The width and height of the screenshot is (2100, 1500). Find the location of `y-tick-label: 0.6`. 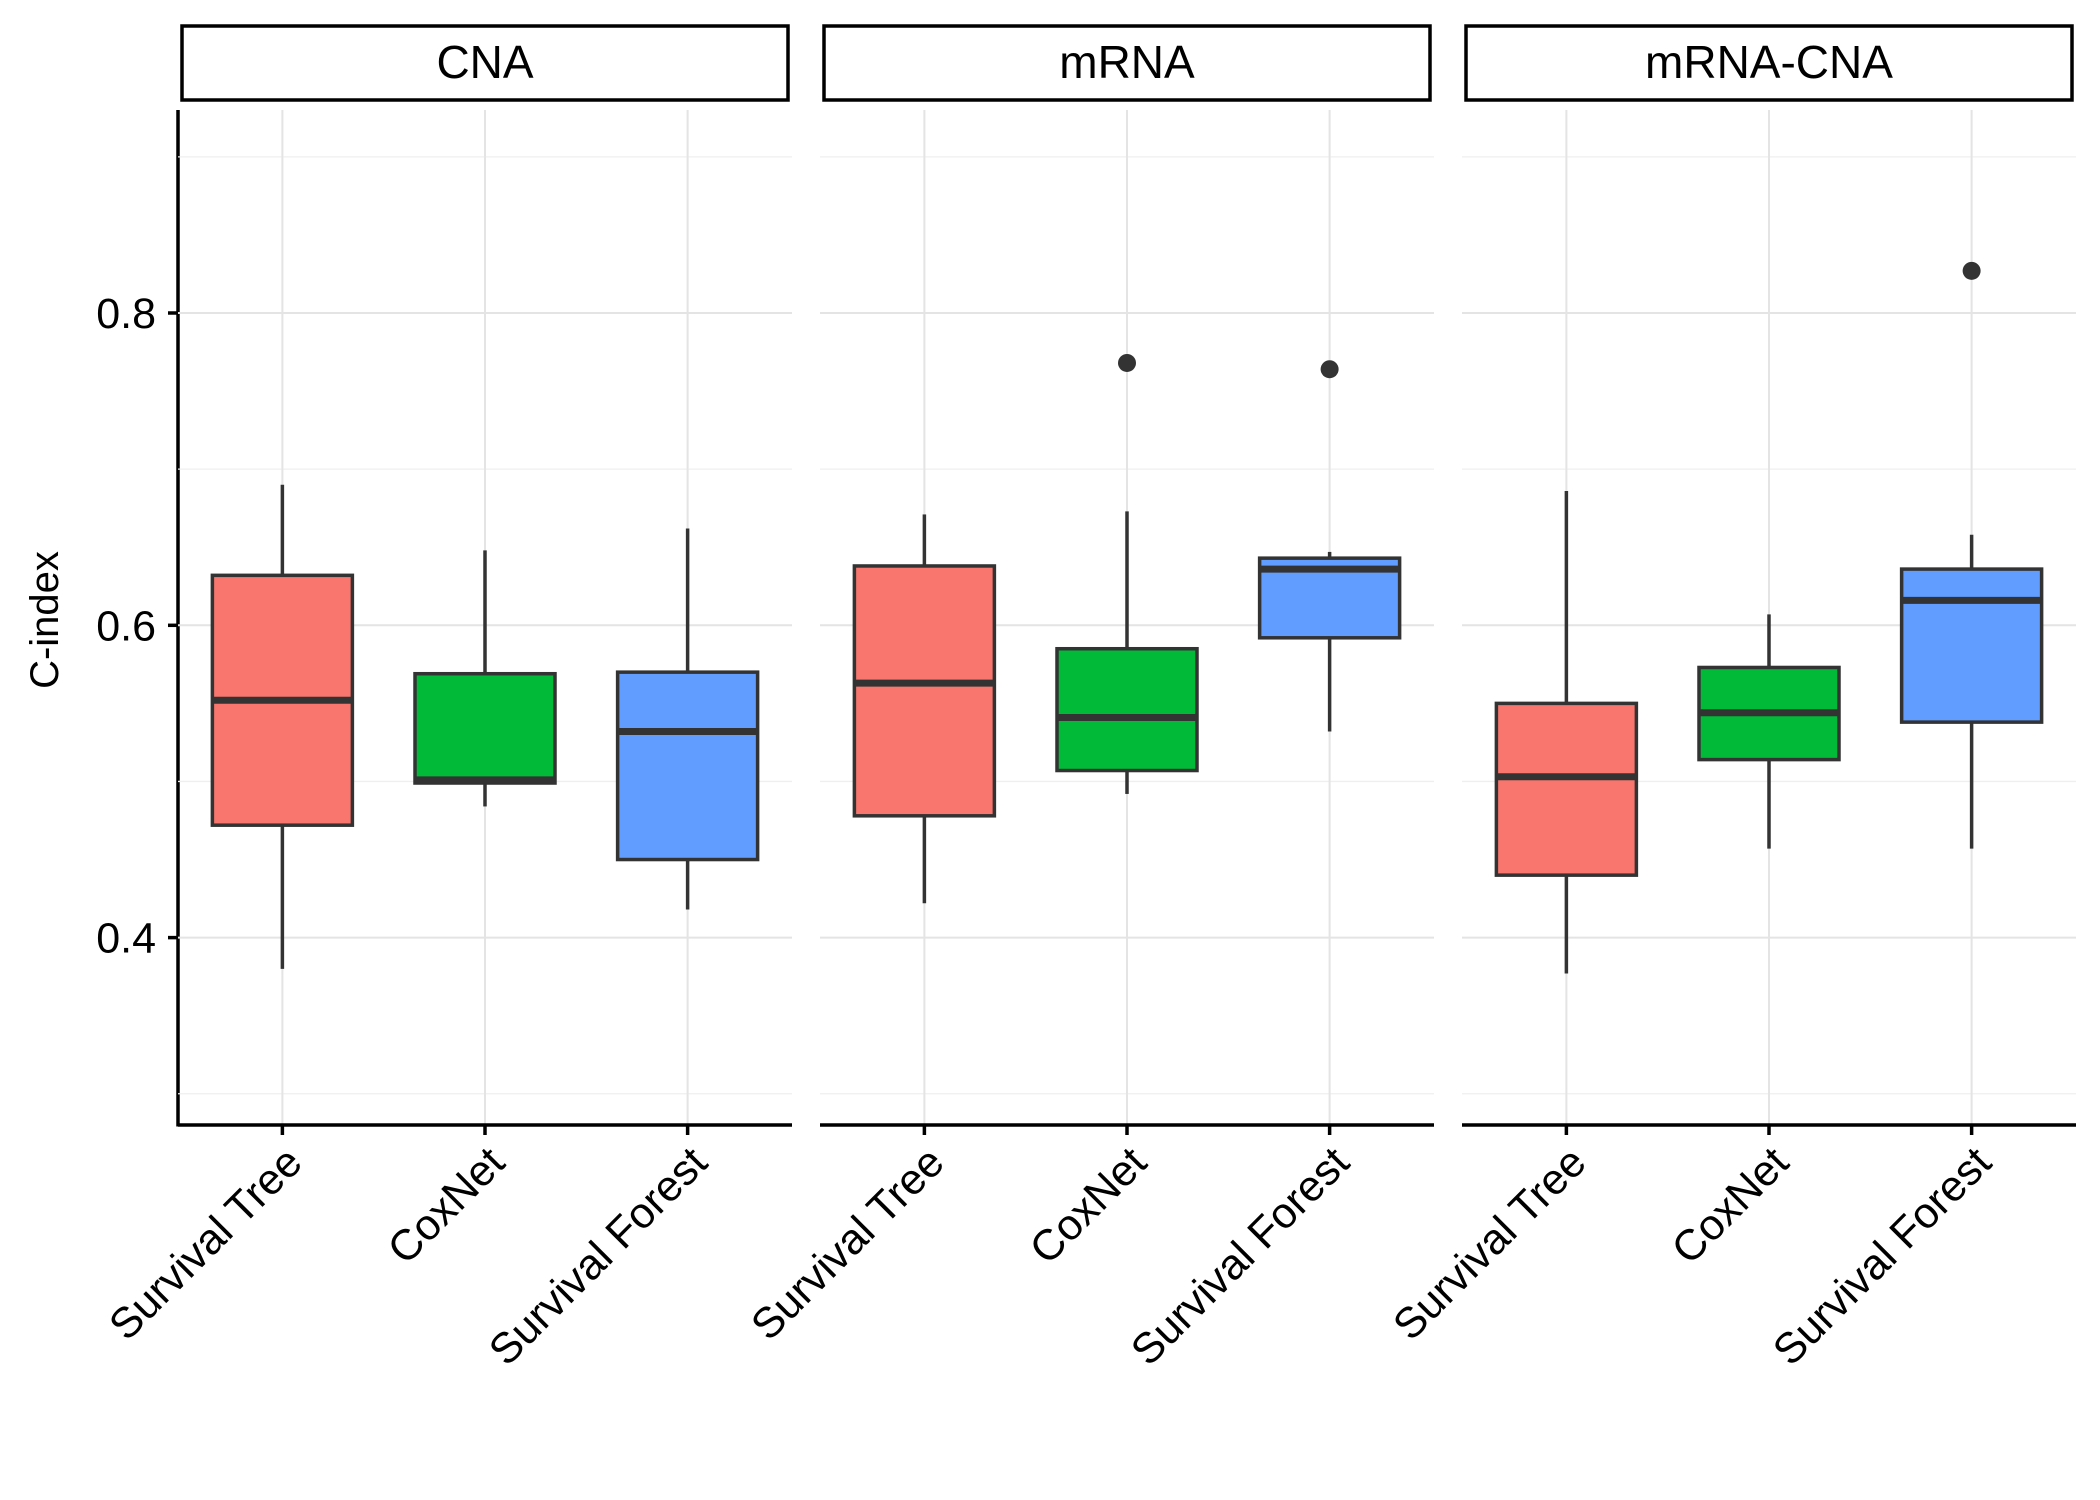

y-tick-label: 0.6 is located at coordinates (126, 626).